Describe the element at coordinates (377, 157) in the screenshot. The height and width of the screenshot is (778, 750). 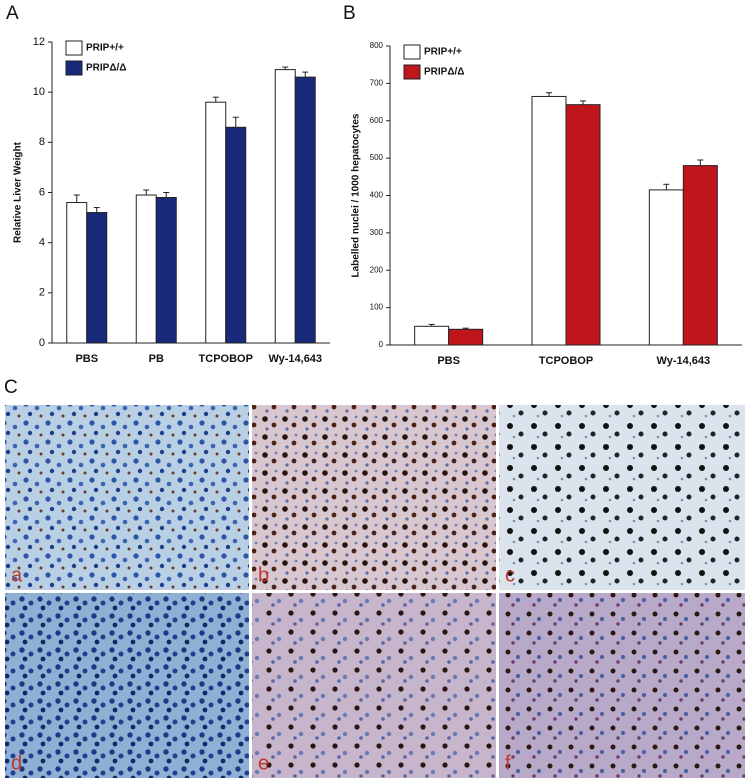
I see `y-tick-label: 500` at that location.